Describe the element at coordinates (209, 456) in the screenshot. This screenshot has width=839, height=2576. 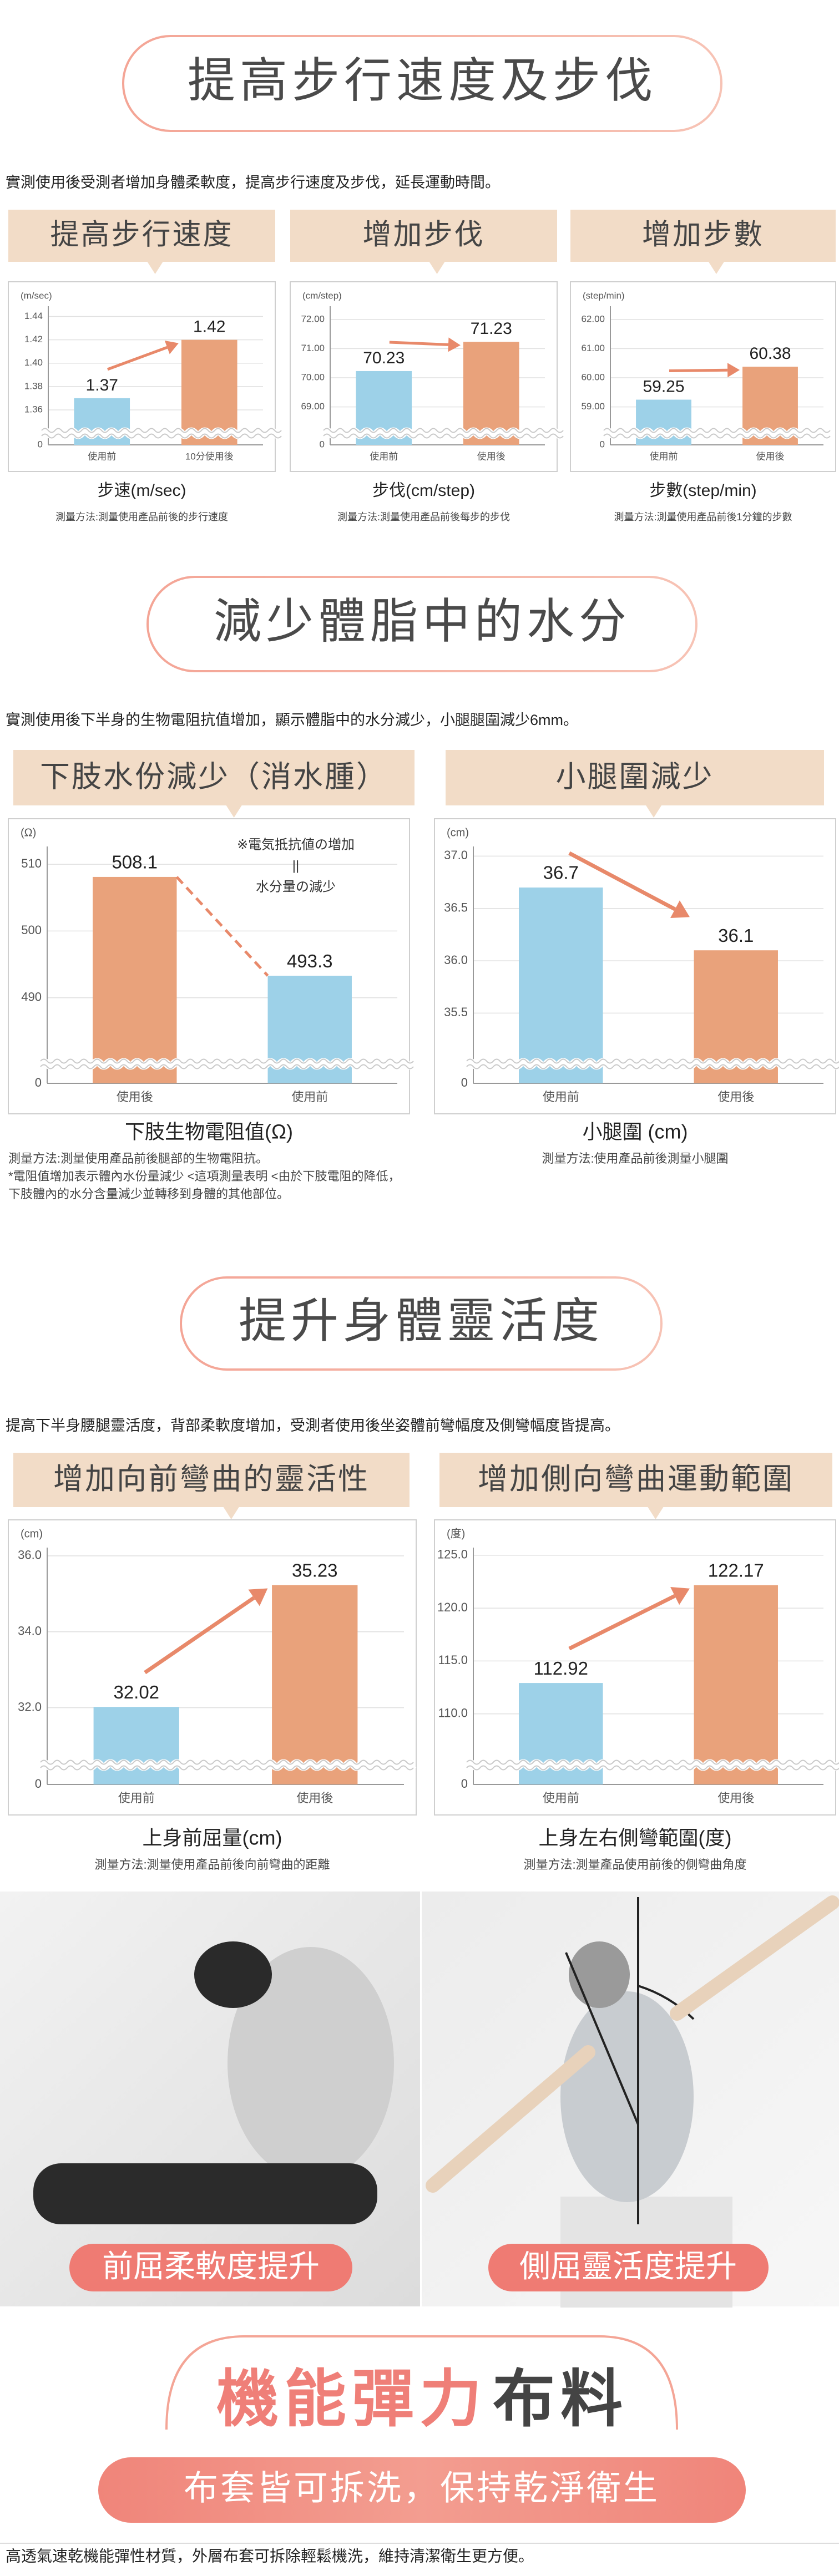
I see `x-tick-label: 10分使用後` at that location.